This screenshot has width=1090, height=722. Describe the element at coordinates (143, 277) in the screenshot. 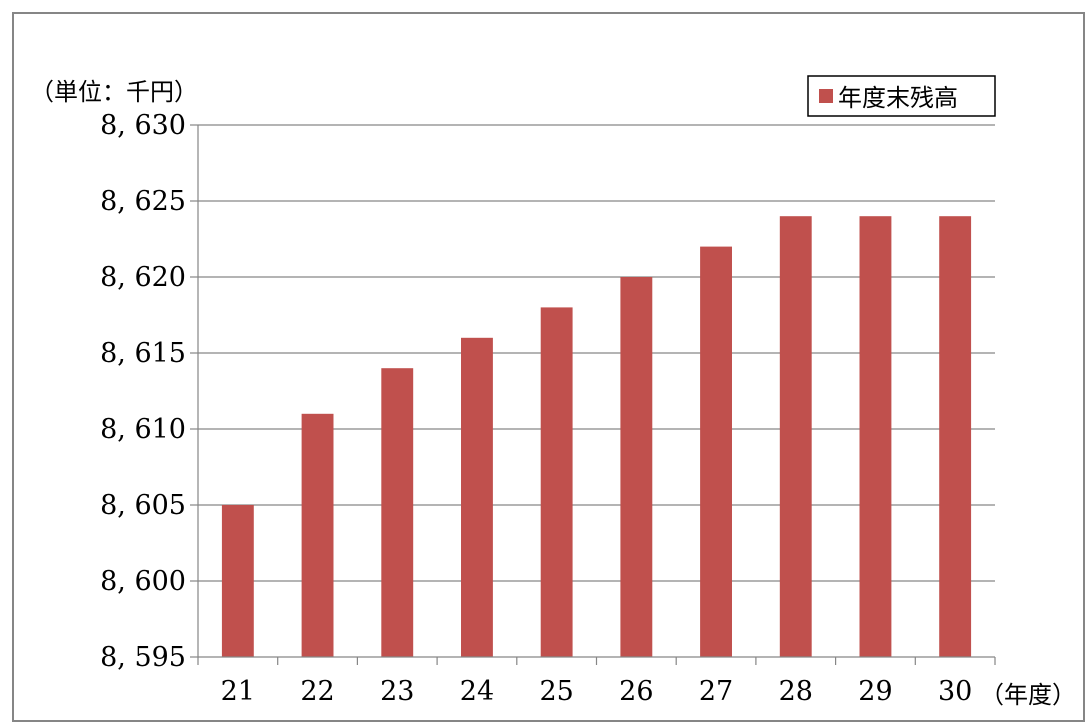

I see `y-tick-label: 8, 620` at that location.